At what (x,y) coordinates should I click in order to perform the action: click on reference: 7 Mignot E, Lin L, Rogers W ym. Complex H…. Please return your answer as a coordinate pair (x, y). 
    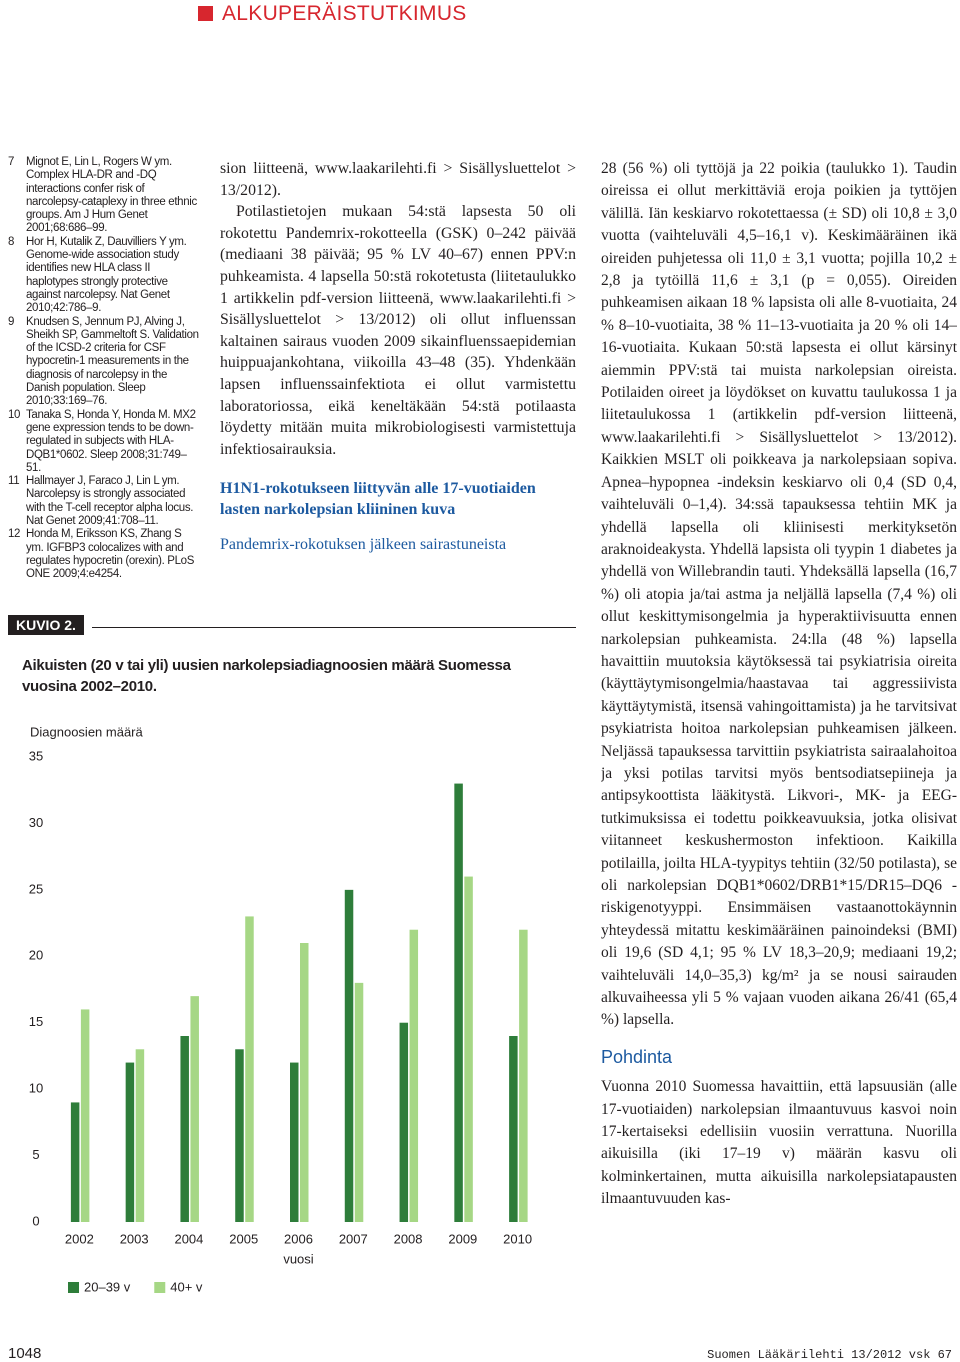
    Looking at the image, I should click on (104, 196).